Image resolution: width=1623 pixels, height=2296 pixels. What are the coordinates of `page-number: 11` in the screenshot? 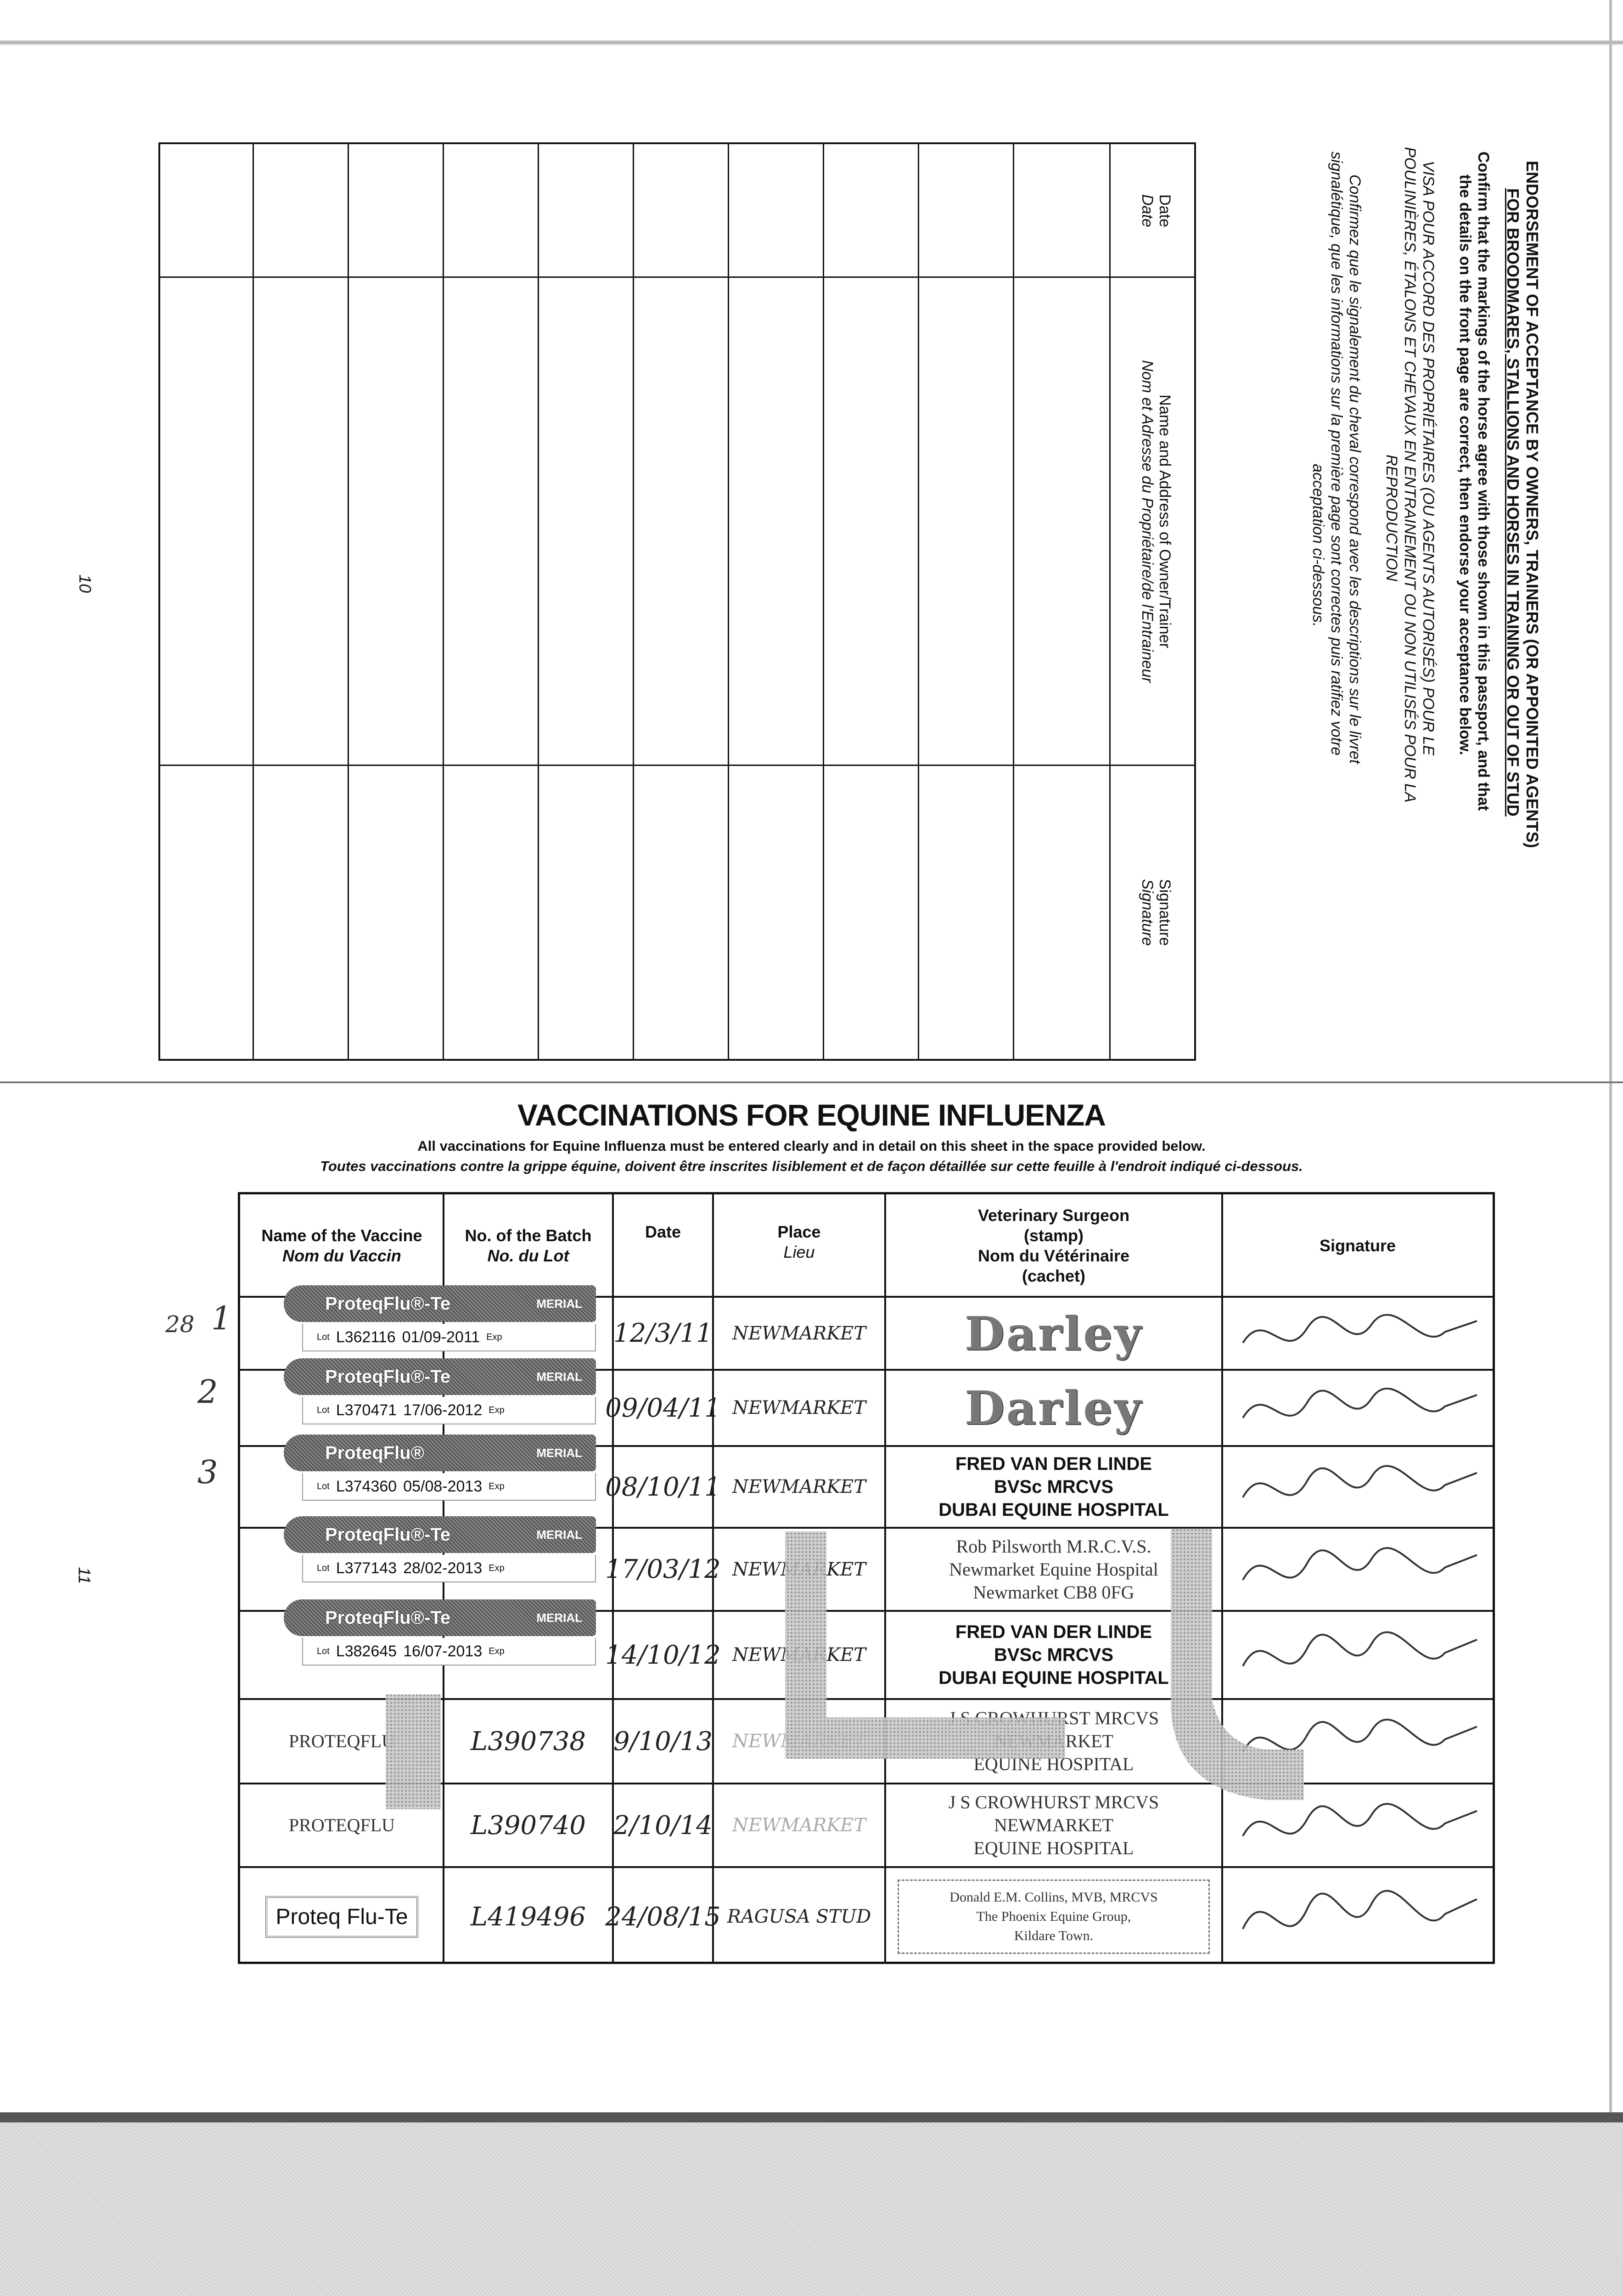 It's located at (84, 1575).